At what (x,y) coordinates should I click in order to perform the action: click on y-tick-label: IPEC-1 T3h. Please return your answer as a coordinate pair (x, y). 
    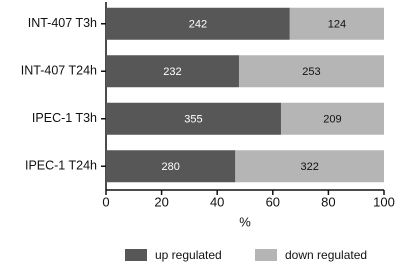
    Looking at the image, I should click on (64, 118).